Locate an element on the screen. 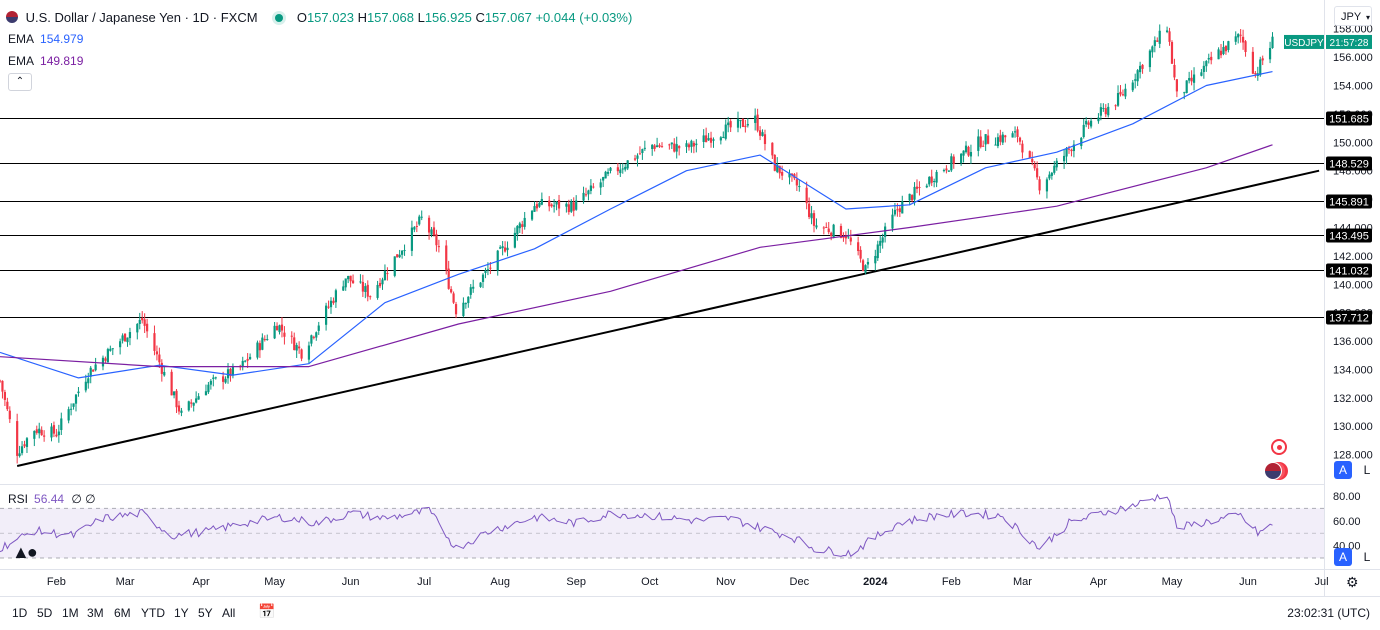 The height and width of the screenshot is (630, 1380). clock: 23:02:31 (UTC) is located at coordinates (1328, 613).